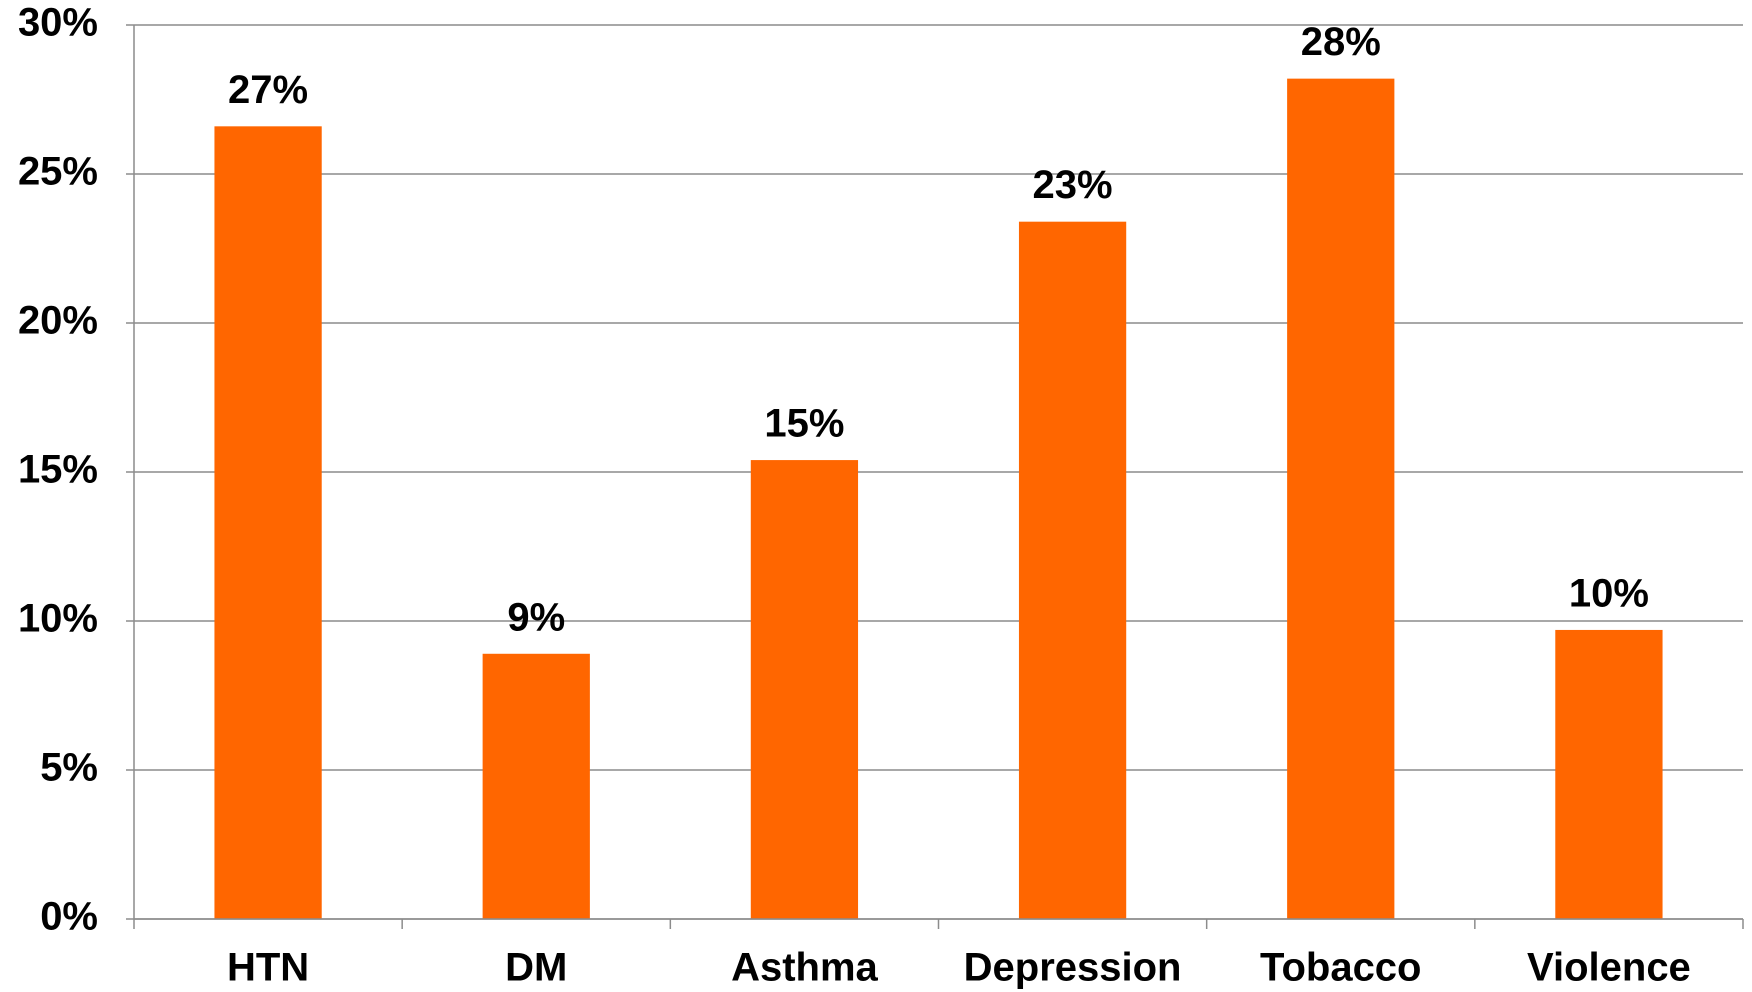  Describe the element at coordinates (268, 90) in the screenshot. I see `value-label: 27%` at that location.